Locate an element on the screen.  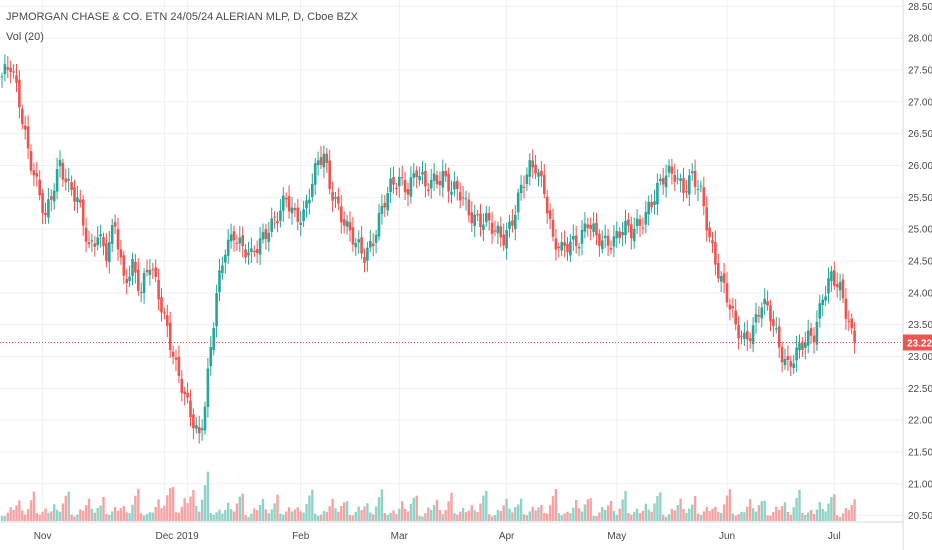
y-axis-tick-label: 24.50 is located at coordinates (920, 262).